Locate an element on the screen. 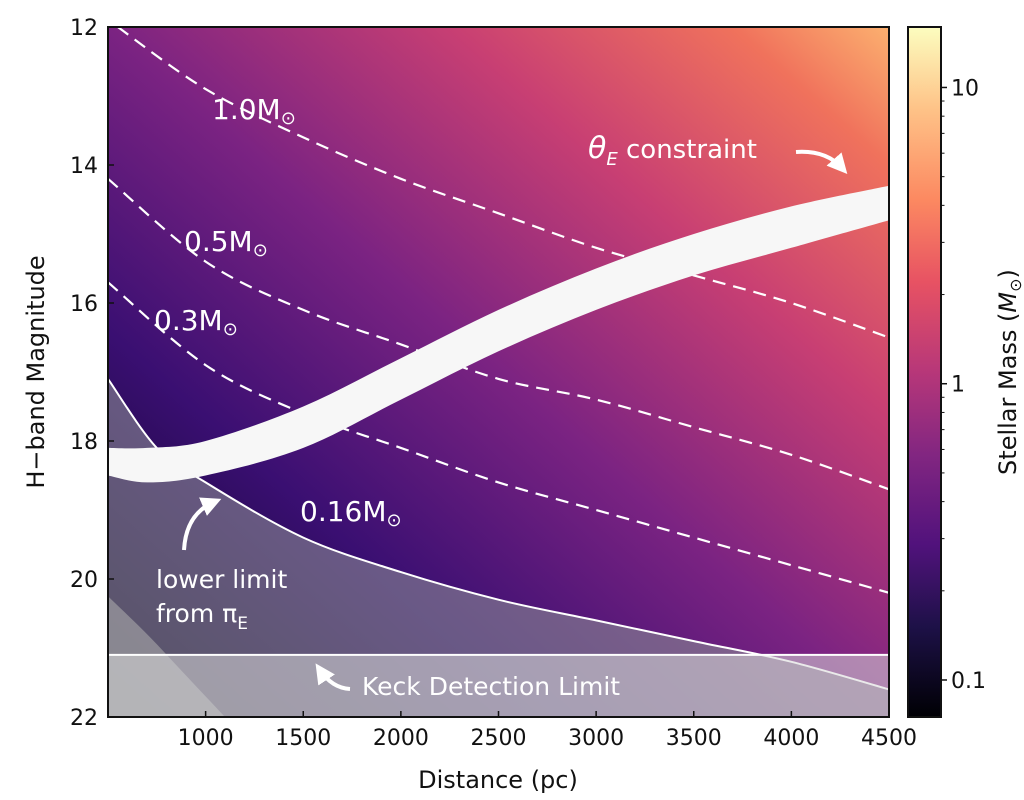 This screenshot has height=800, width=1024. y-axis: 12 14 16 18 20 22 is located at coordinates (92, 373).